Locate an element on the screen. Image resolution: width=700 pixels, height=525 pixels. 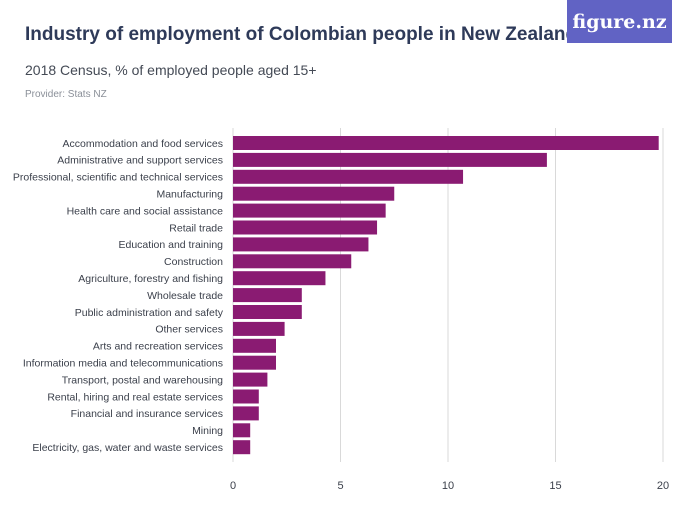
category-label: Manufacturing is located at coordinates (189, 195).